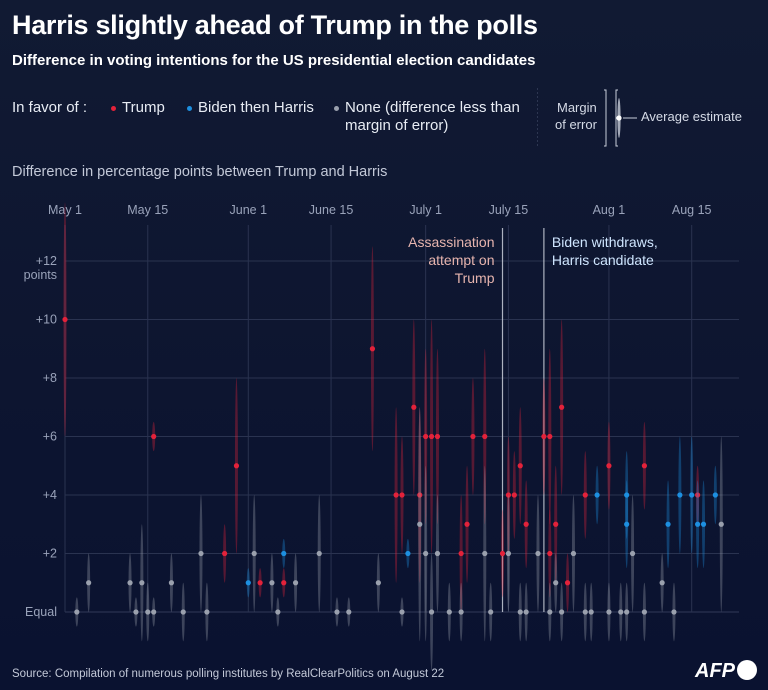 The height and width of the screenshot is (690, 768). I want to click on x-tick-label: May 15, so click(147, 210).